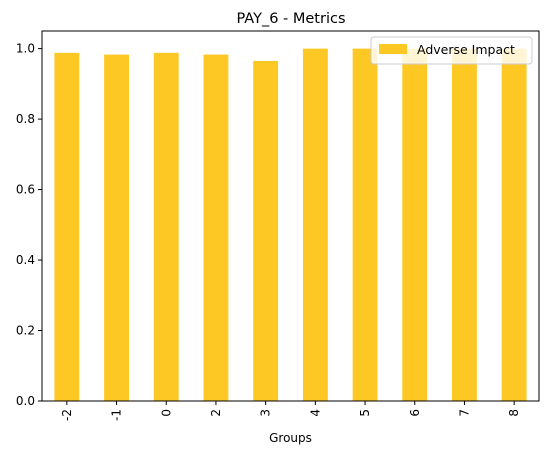 The image size is (547, 454). Describe the element at coordinates (25, 49) in the screenshot. I see `y-tick-label: 1.0` at that location.